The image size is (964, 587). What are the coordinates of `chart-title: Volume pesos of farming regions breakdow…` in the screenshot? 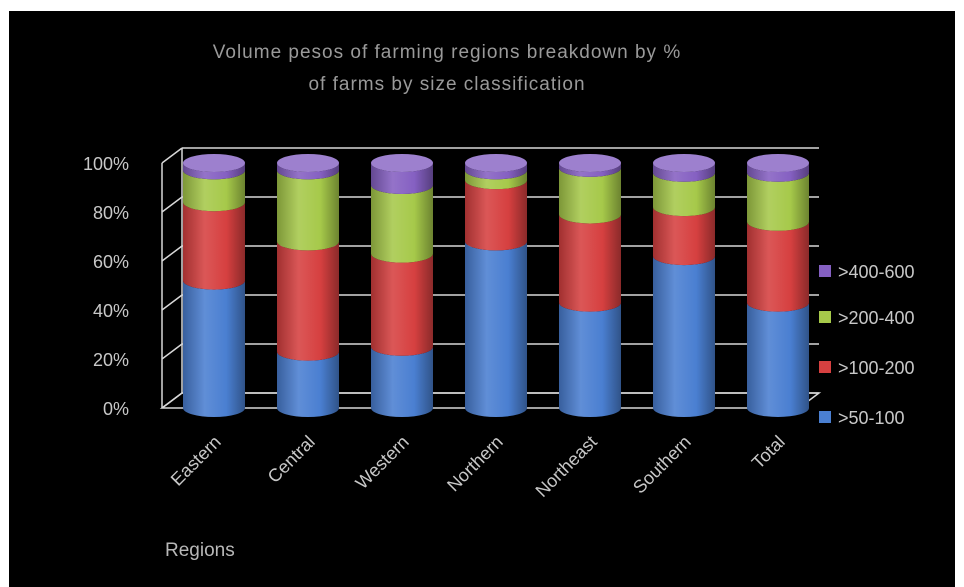 It's located at (447, 68).